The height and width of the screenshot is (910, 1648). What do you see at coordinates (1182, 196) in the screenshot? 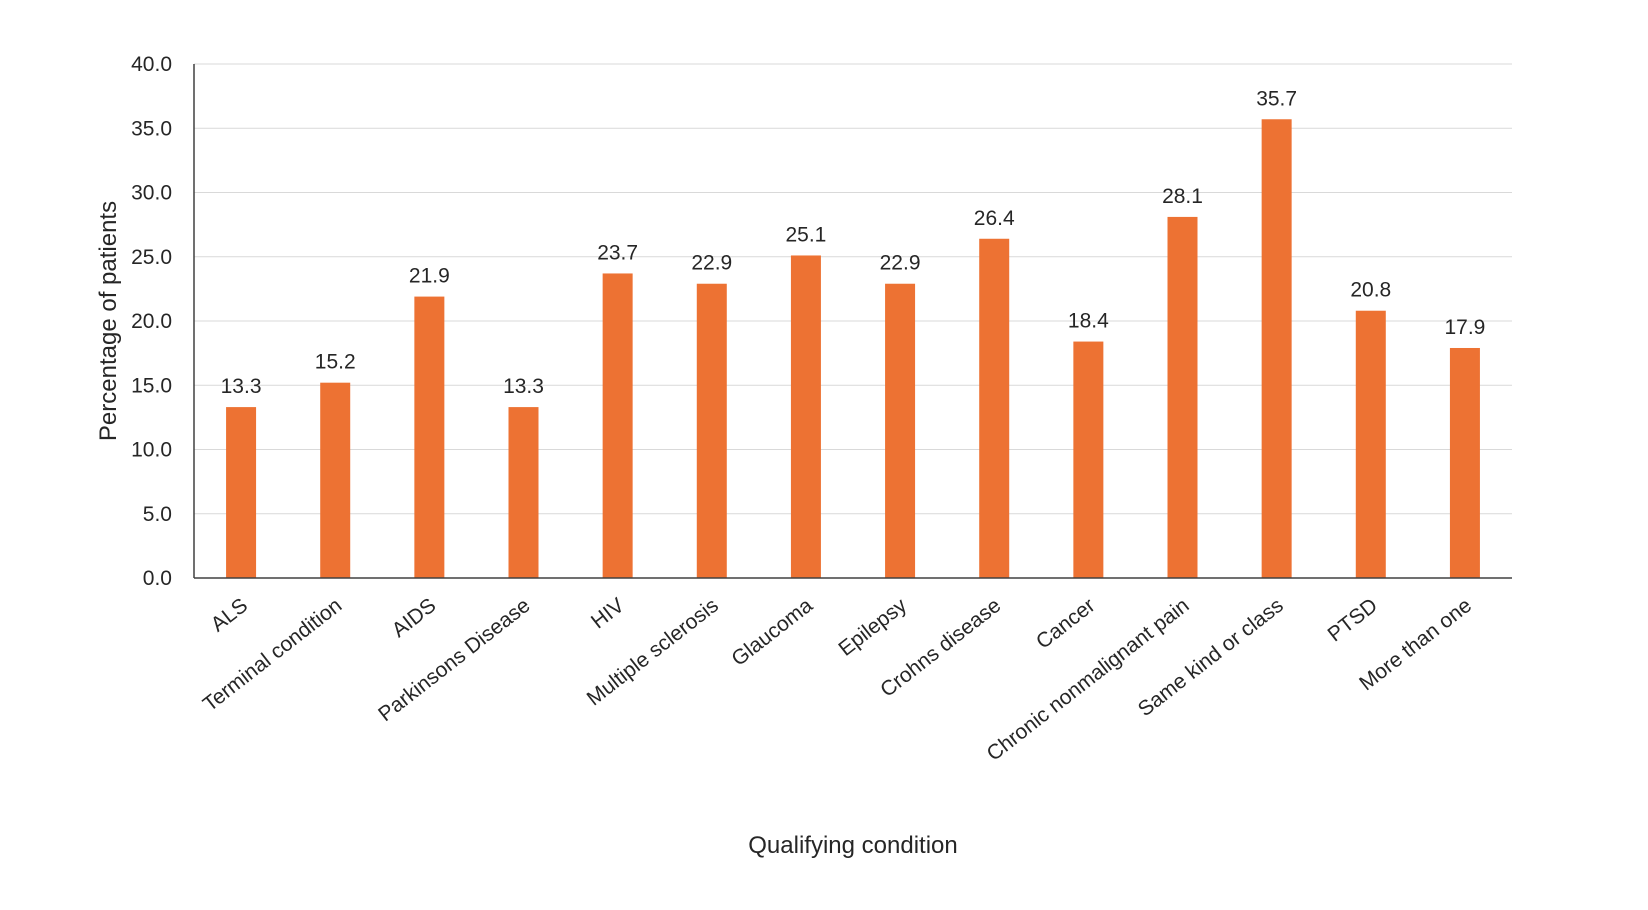
I see `data-label: 28.1` at bounding box center [1182, 196].